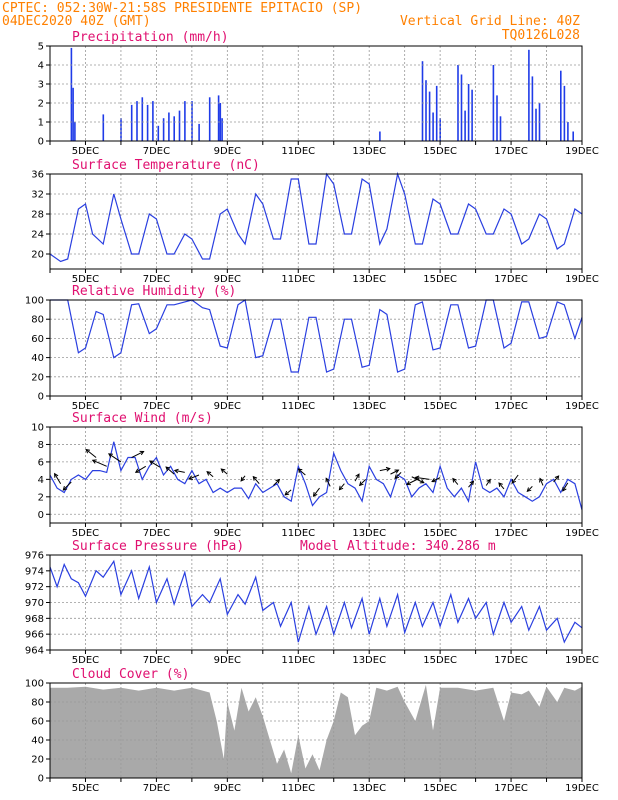 Image resolution: width=618 pixels, height=800 pixels. What do you see at coordinates (156, 660) in the screenshot?
I see `x-tick-label: 7DEC` at bounding box center [156, 660].